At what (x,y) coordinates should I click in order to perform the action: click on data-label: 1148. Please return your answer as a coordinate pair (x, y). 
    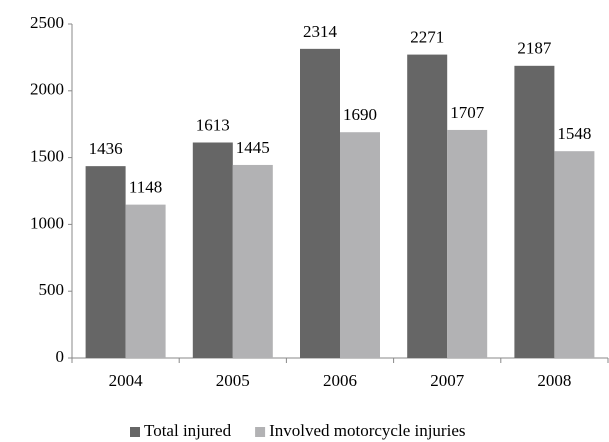
    Looking at the image, I should click on (145, 187).